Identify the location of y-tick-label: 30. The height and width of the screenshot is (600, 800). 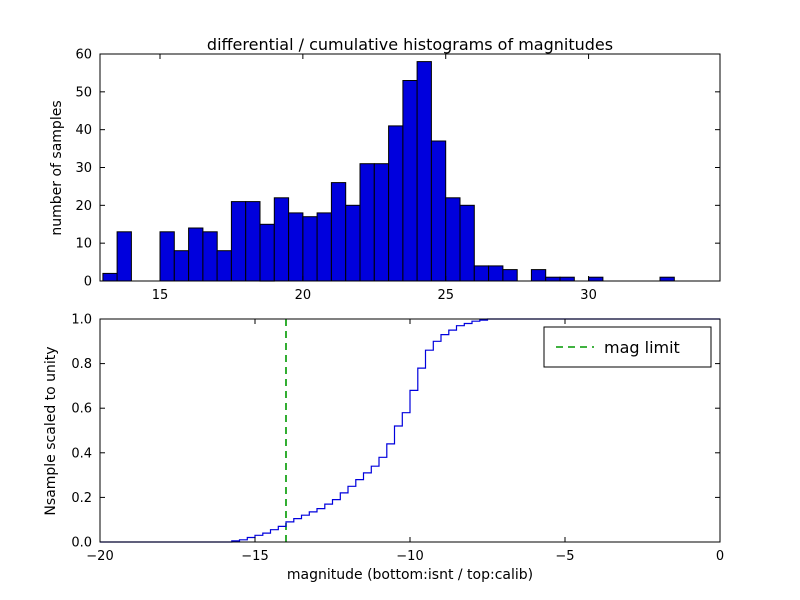
(83, 168).